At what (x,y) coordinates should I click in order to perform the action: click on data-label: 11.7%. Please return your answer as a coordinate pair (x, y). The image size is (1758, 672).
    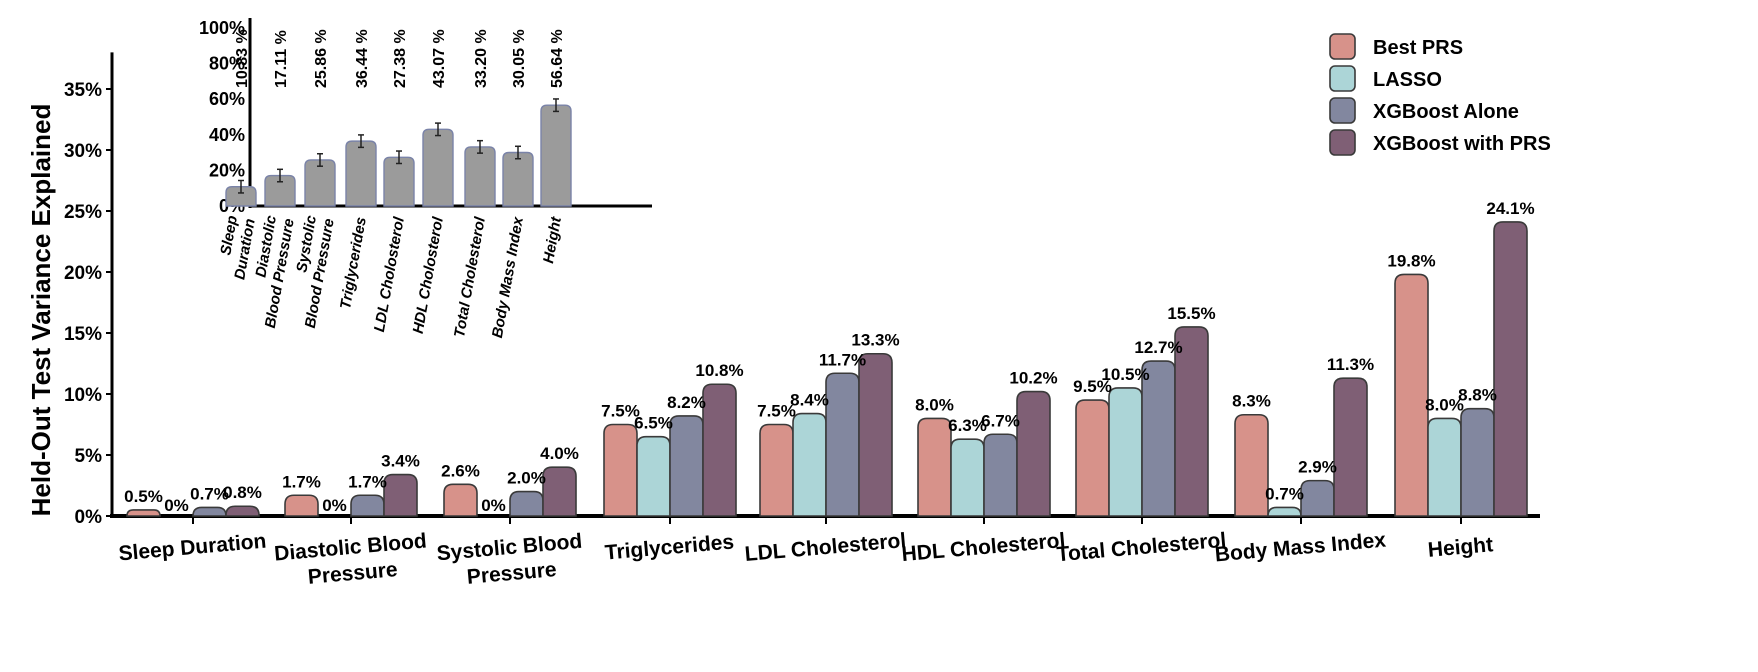
    Looking at the image, I should click on (842, 359).